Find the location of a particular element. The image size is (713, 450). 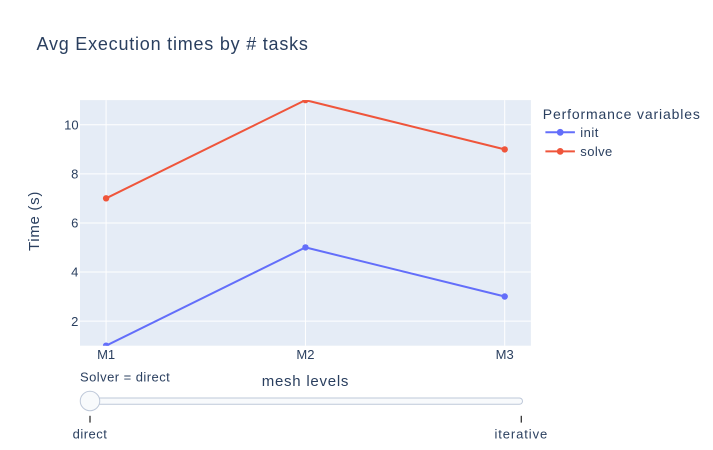

svg-text: 10 is located at coordinates (71, 124).